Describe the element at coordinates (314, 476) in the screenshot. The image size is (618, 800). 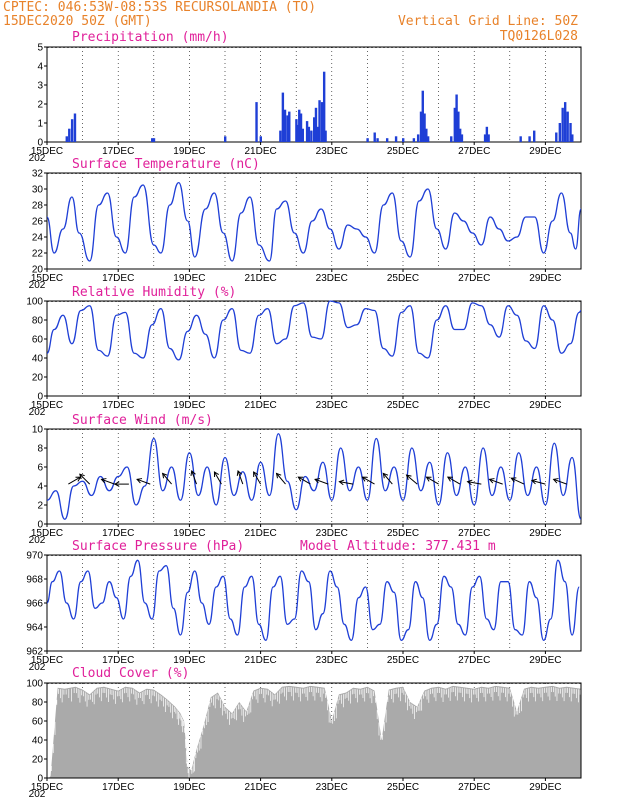
I see `wind-series-line` at that location.